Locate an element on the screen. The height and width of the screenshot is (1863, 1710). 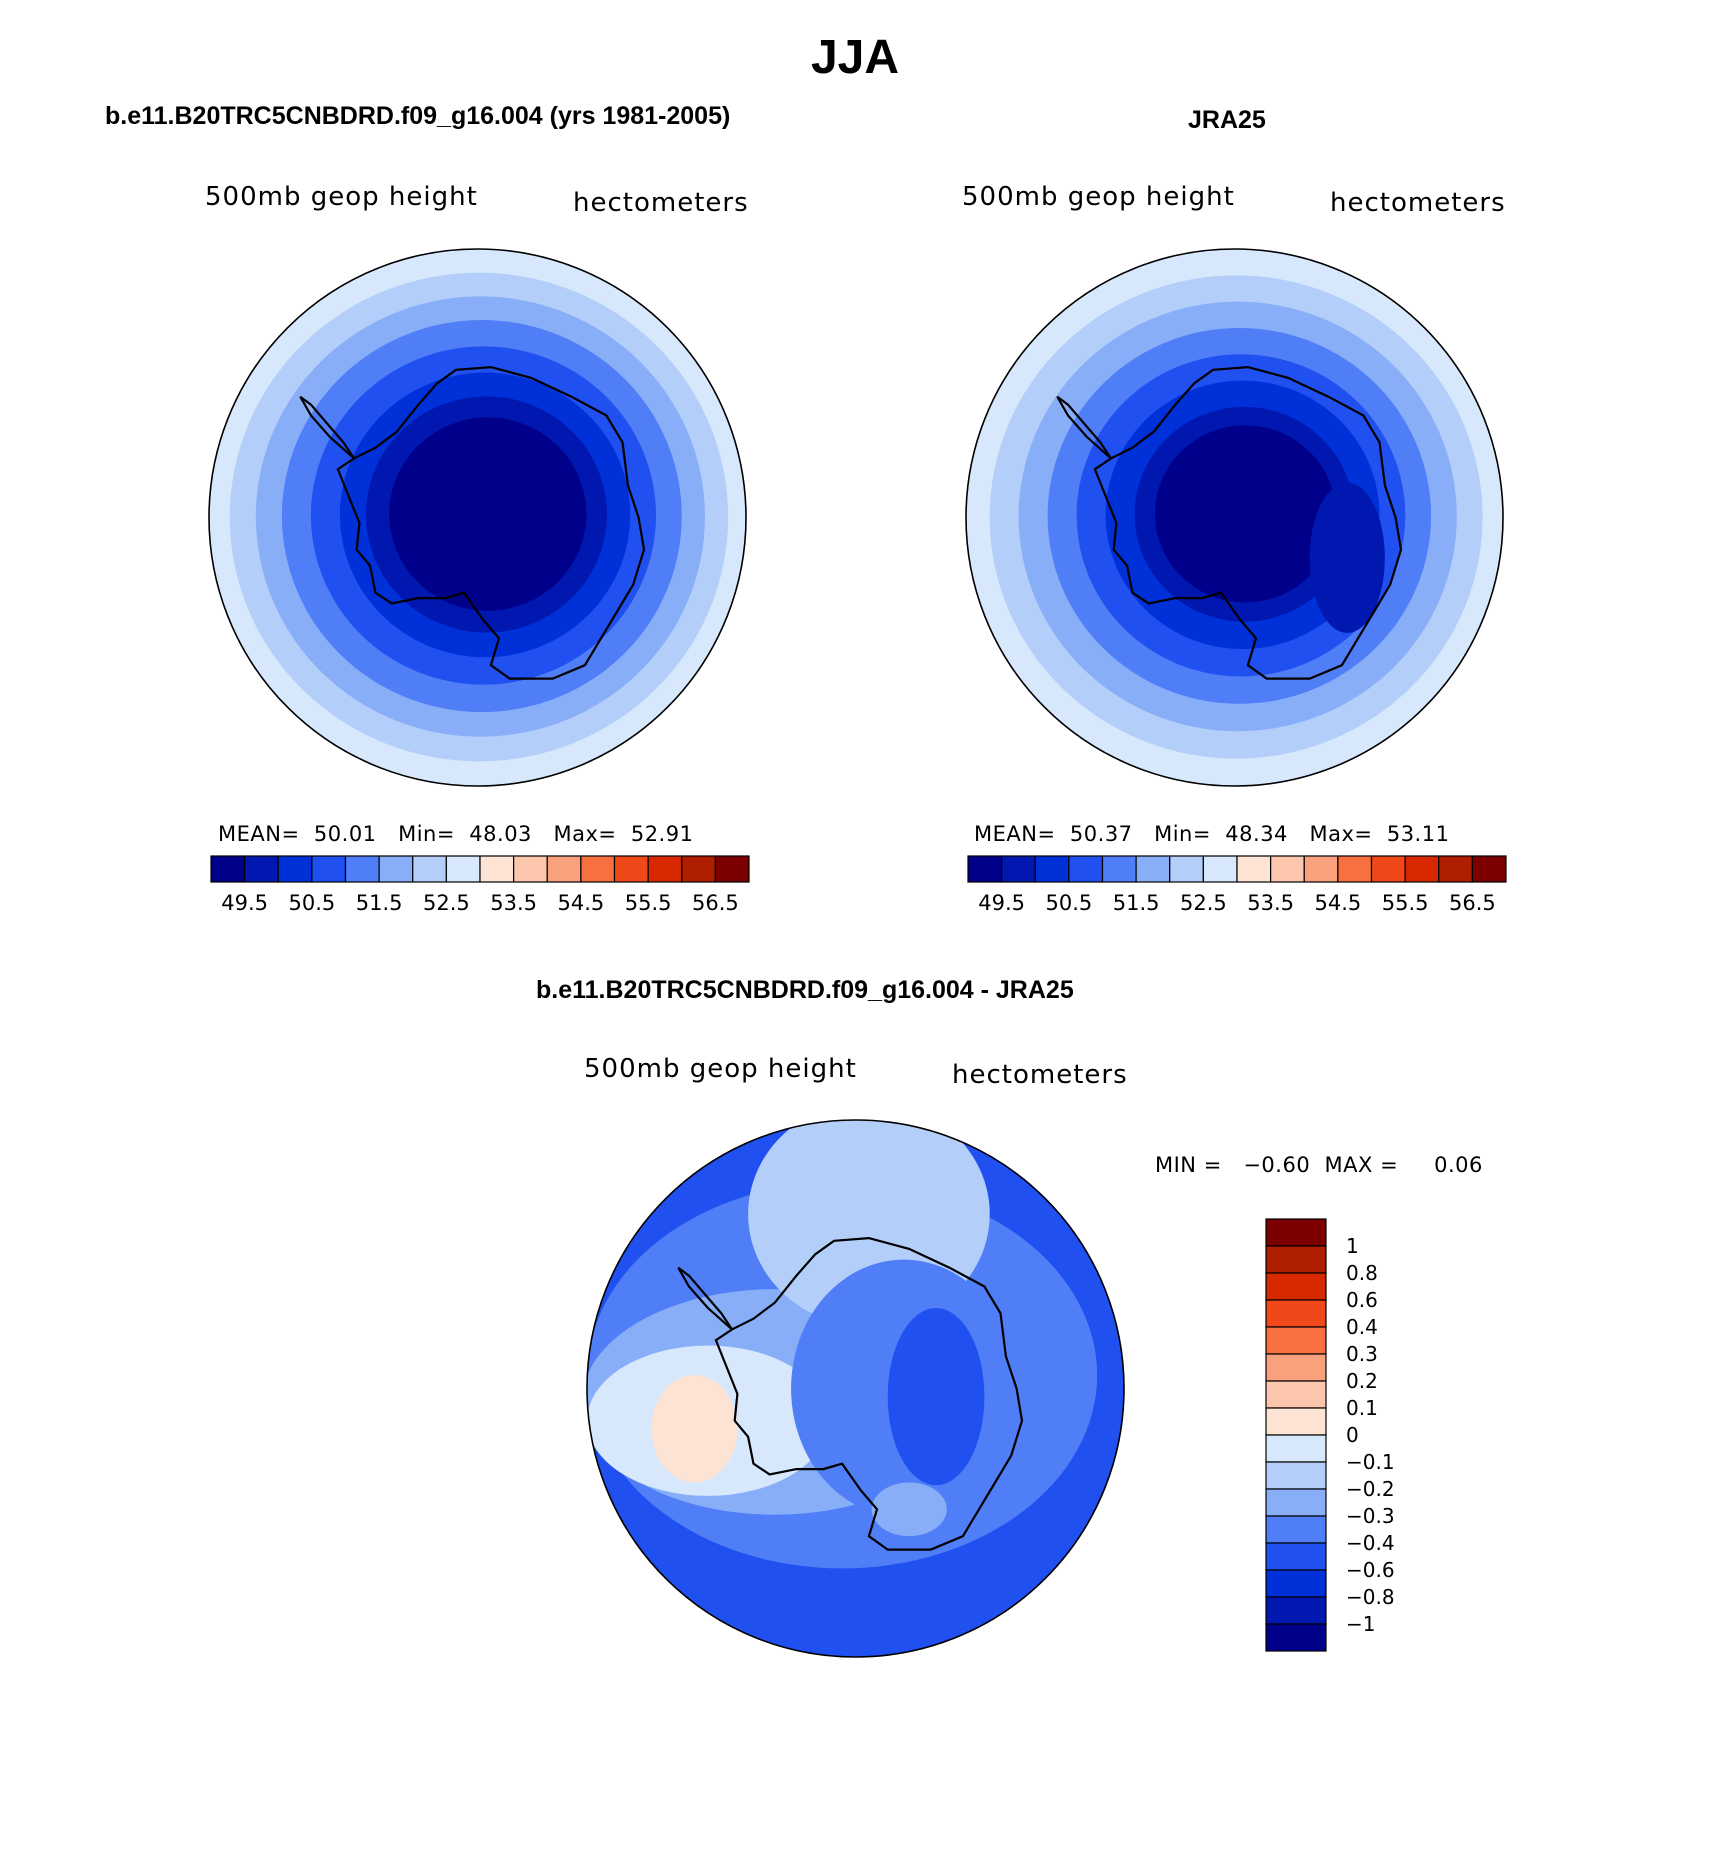
panel-2-coastline-antarctica is located at coordinates (1248, 522).